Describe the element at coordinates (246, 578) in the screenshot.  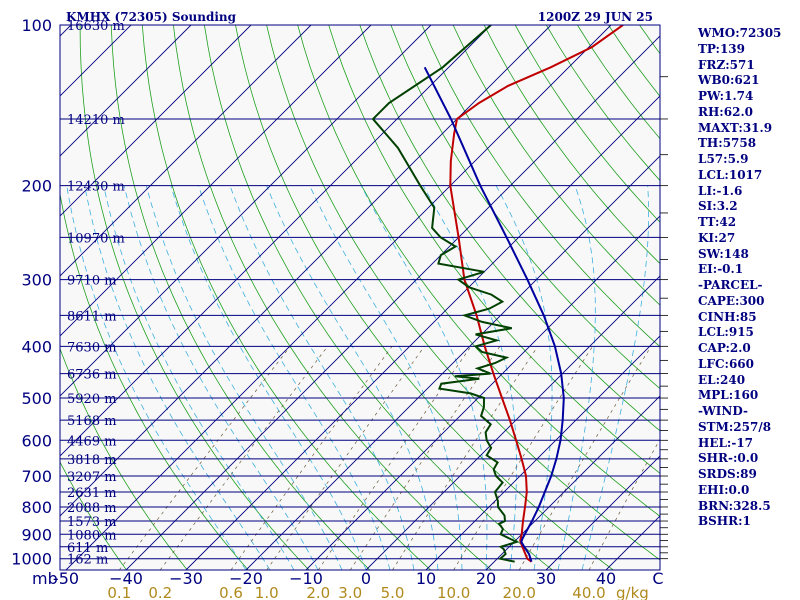
I see `temperature-tick-label: −20` at that location.